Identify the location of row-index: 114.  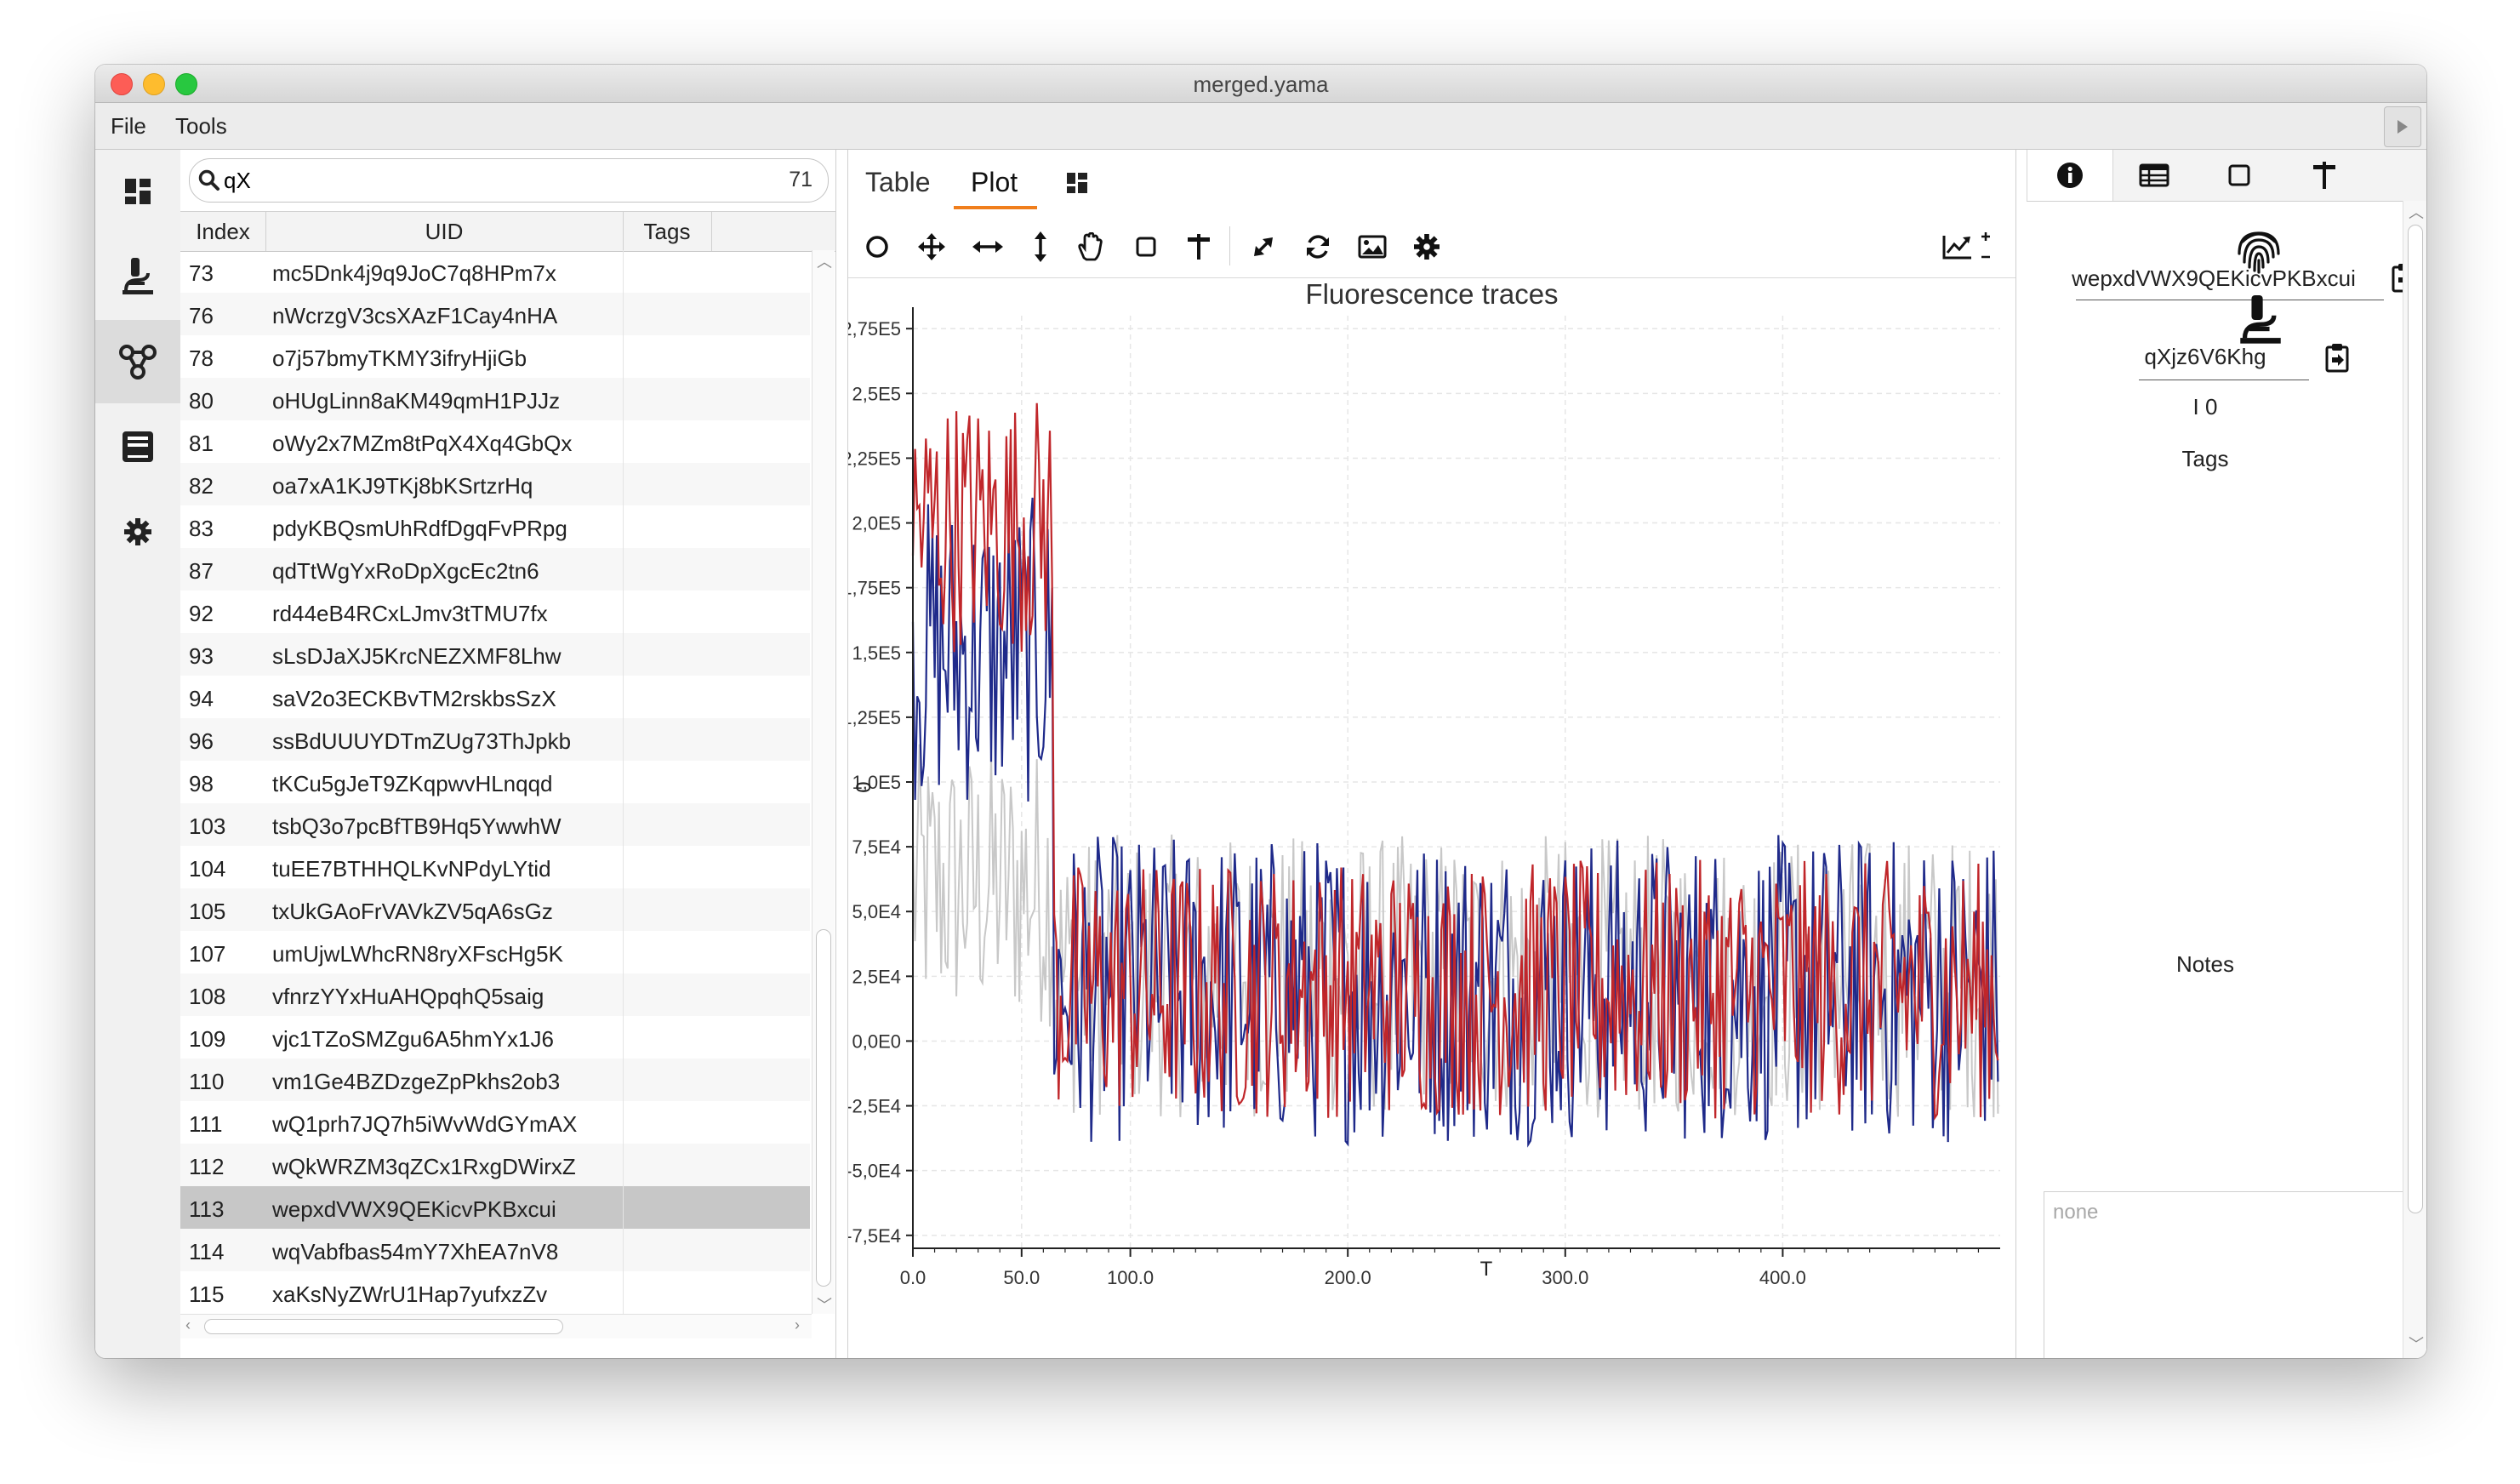
(207, 1251).